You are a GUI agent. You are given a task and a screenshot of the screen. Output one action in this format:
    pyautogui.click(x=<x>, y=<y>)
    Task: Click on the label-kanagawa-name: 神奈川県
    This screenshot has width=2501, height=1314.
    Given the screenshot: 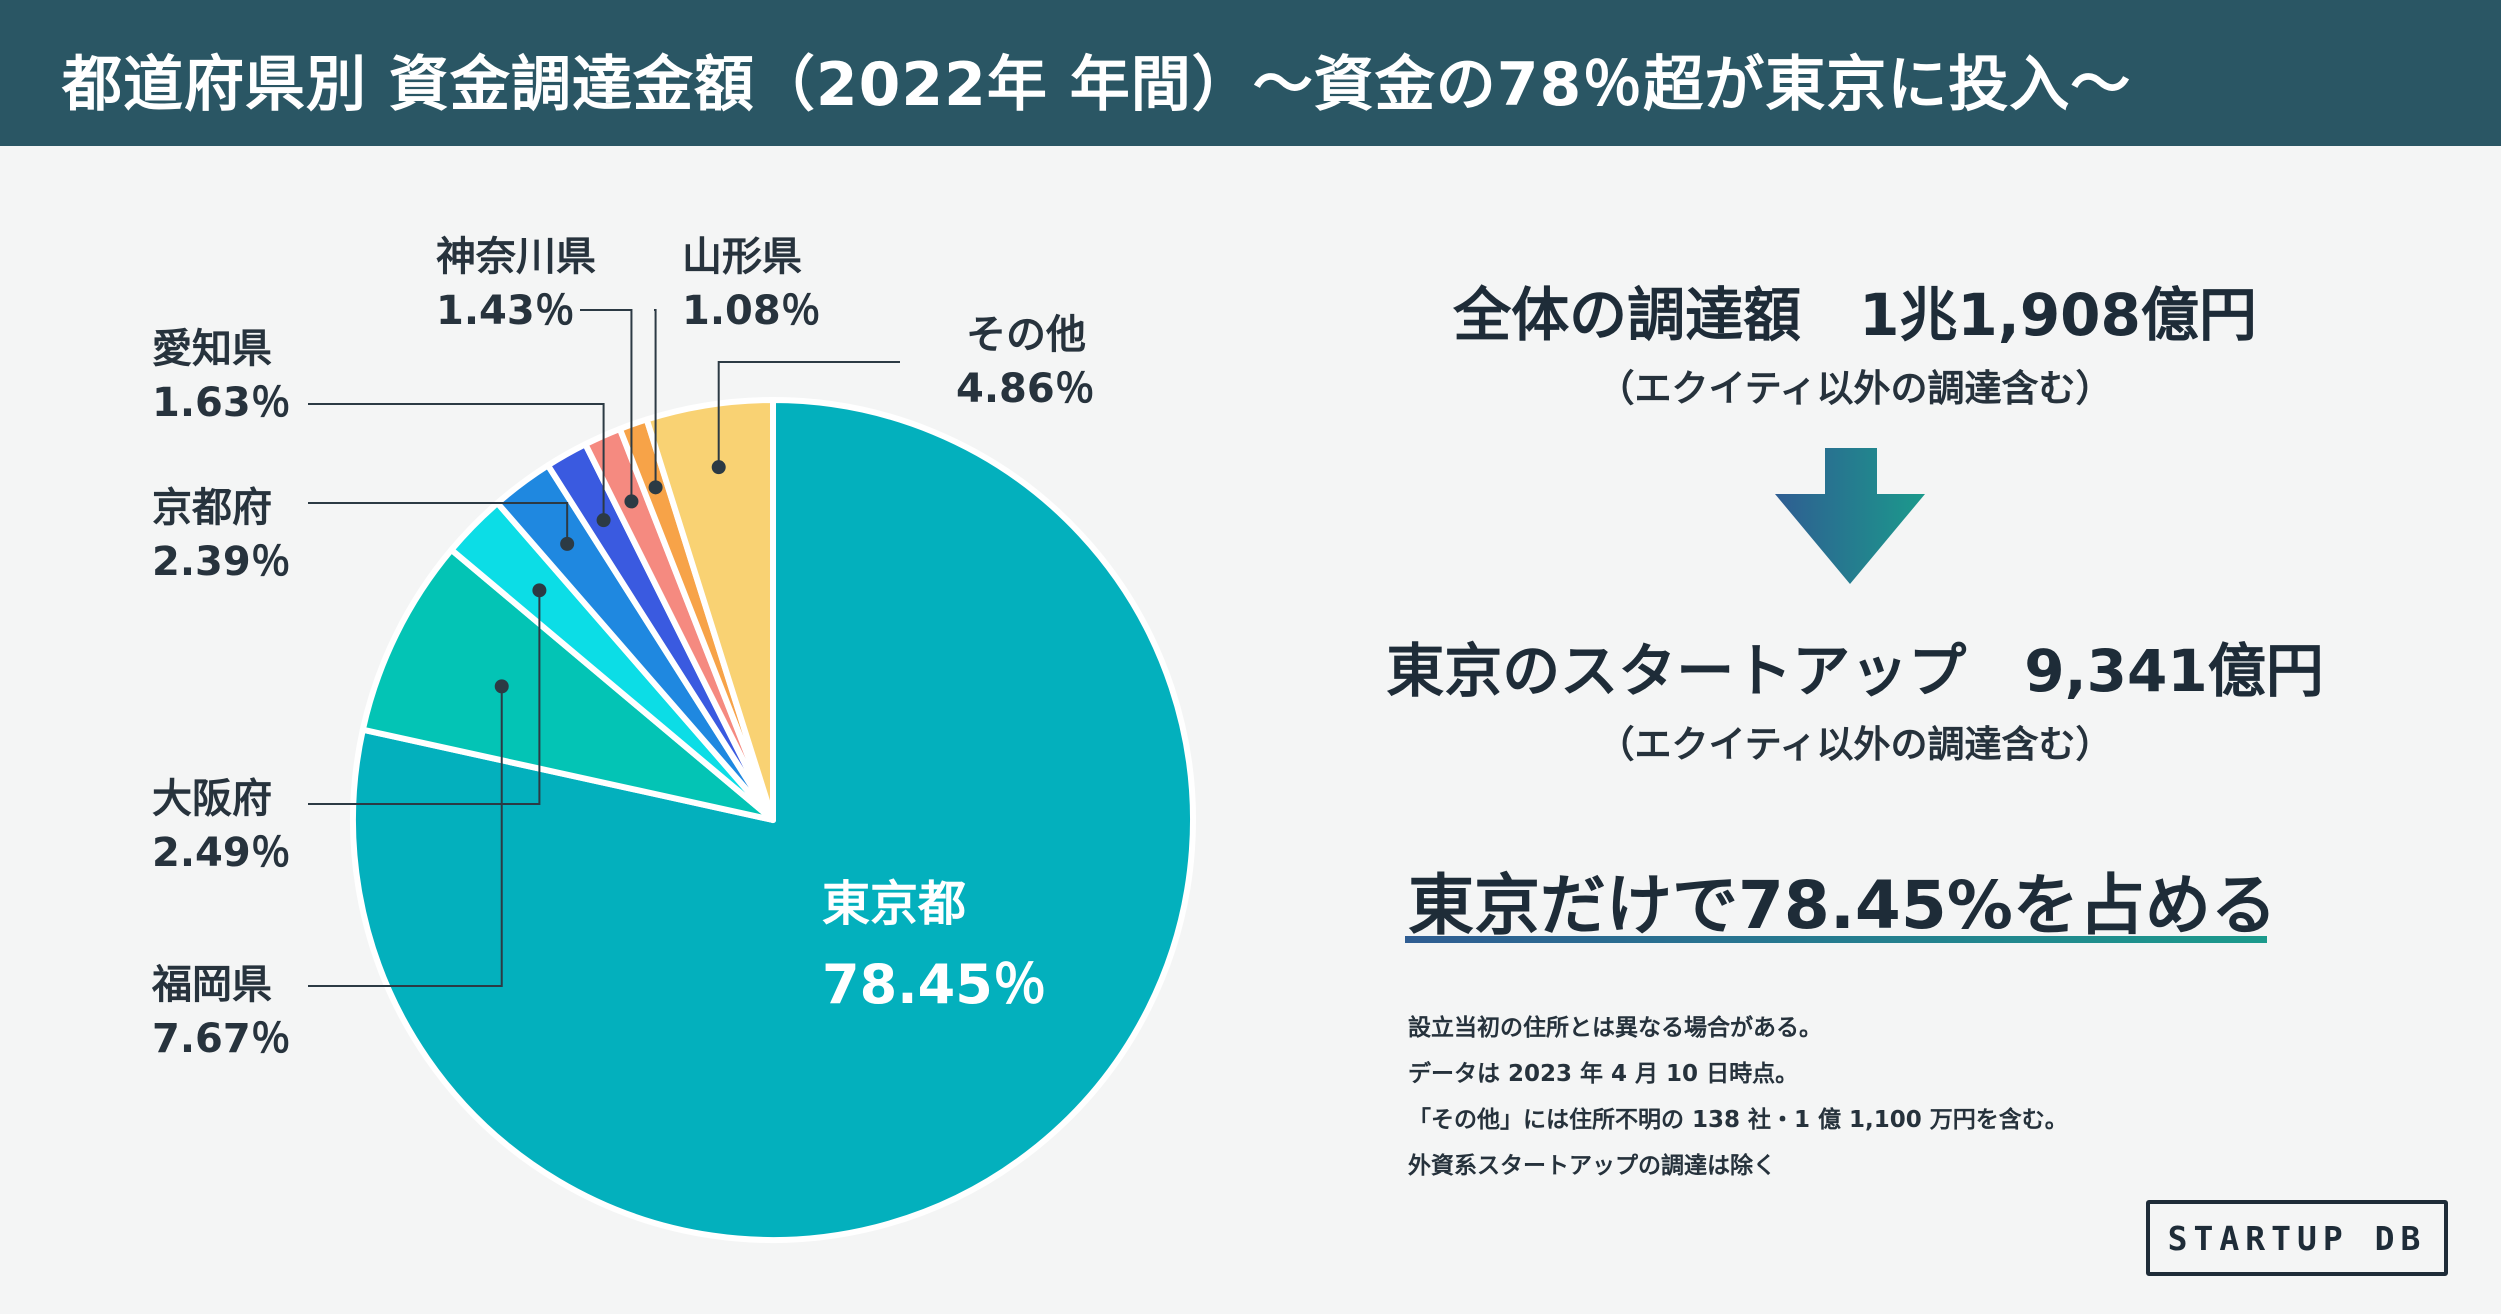 What is the action you would take?
    pyautogui.click(x=516, y=257)
    